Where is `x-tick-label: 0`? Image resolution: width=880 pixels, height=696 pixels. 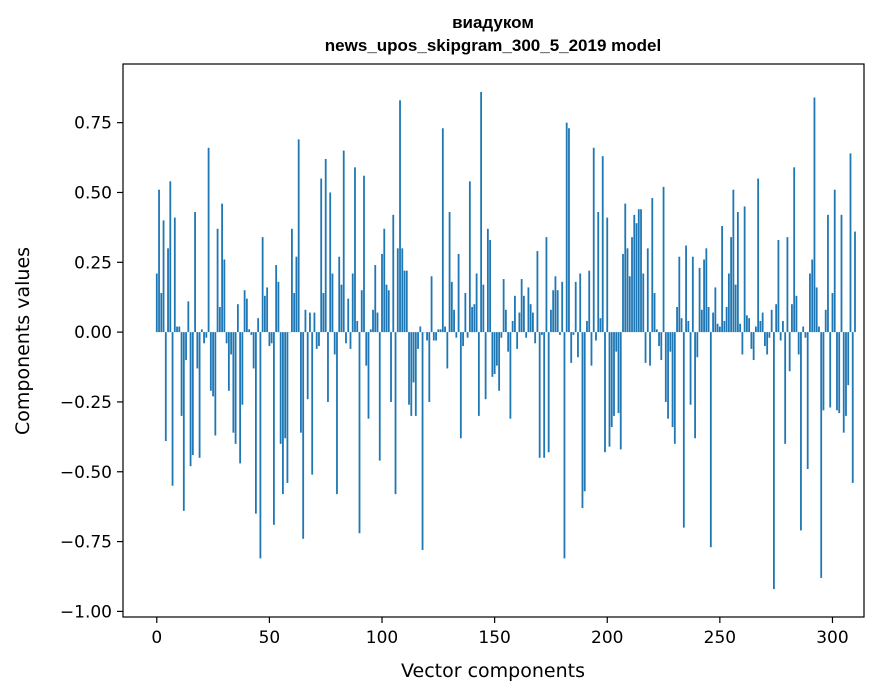
x-tick-label: 0 is located at coordinates (156, 638).